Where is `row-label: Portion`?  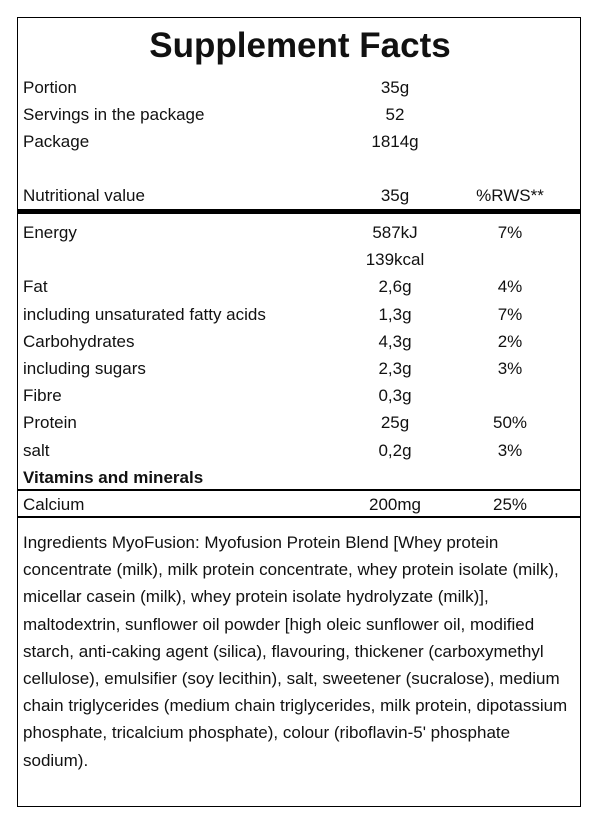 row-label: Portion is located at coordinates (50, 87).